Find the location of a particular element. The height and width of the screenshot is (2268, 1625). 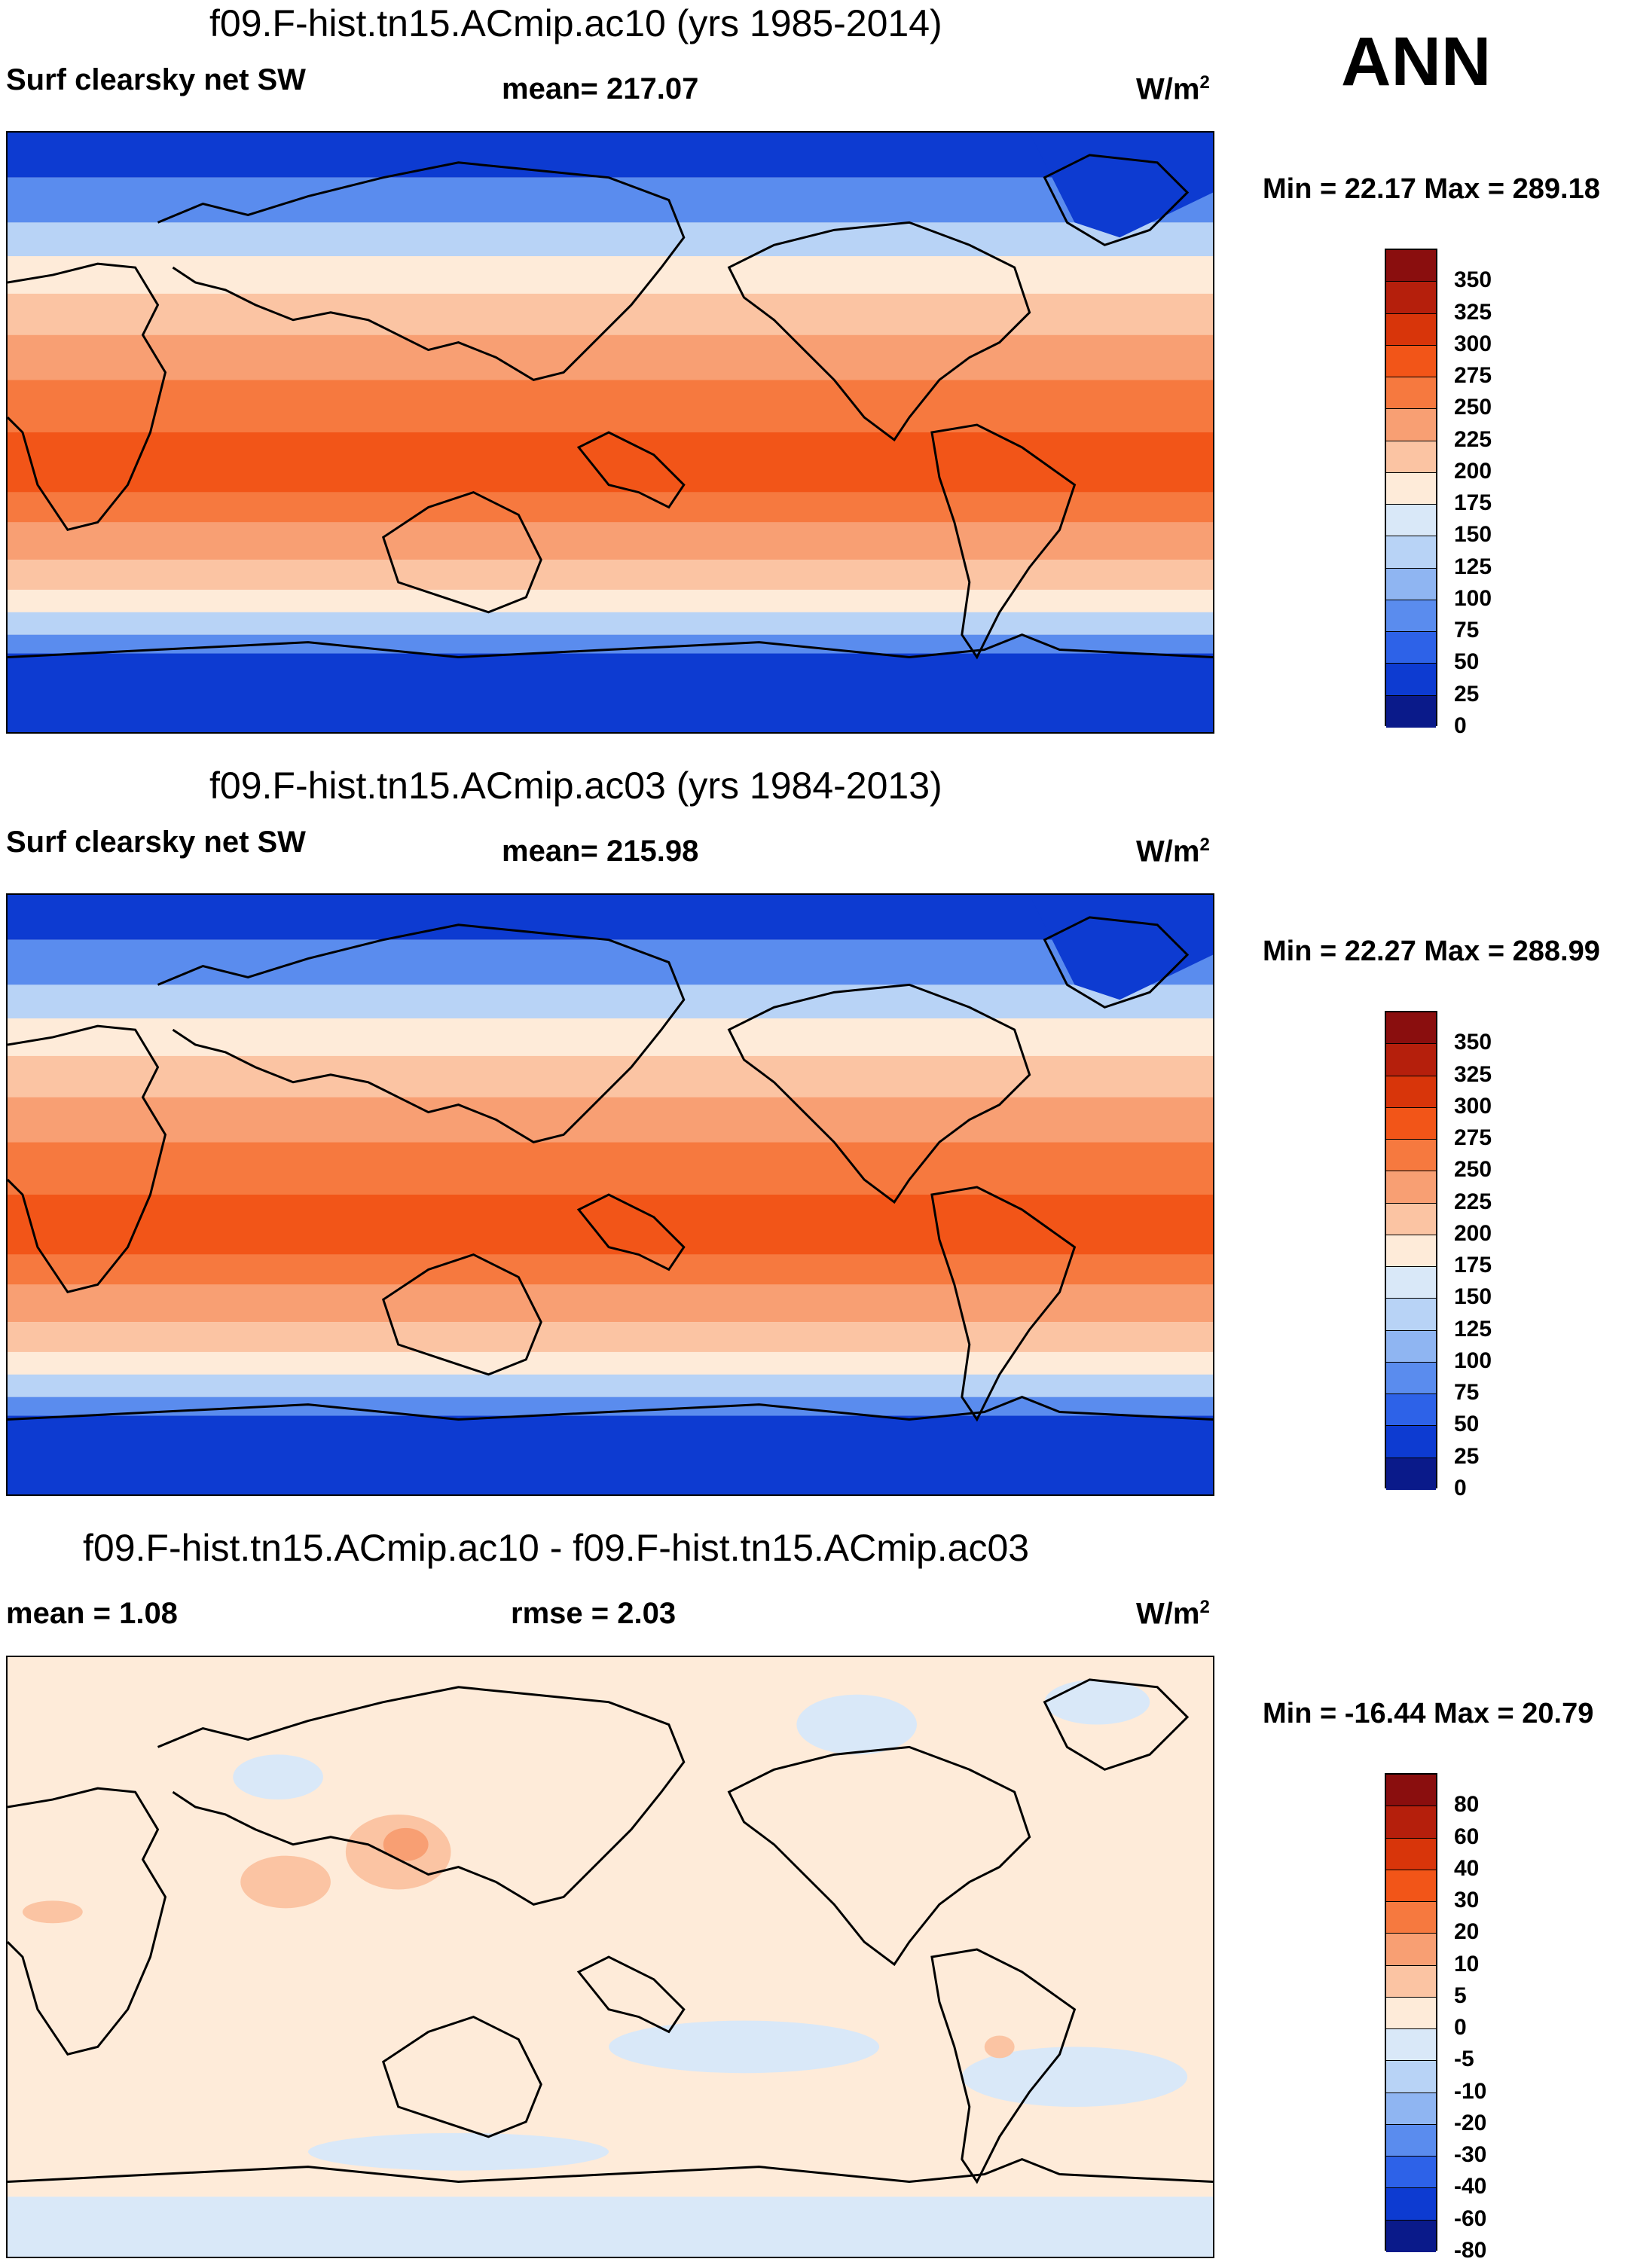

colorbar-tick-label: 300 is located at coordinates (1473, 343).